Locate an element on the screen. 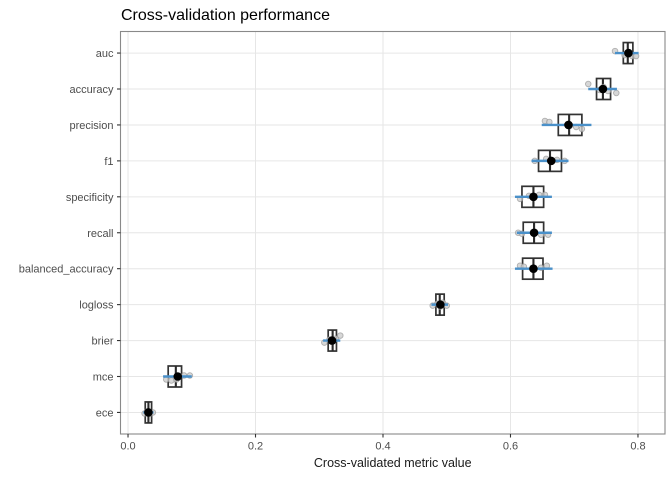  mean-dot-auc is located at coordinates (628, 53).